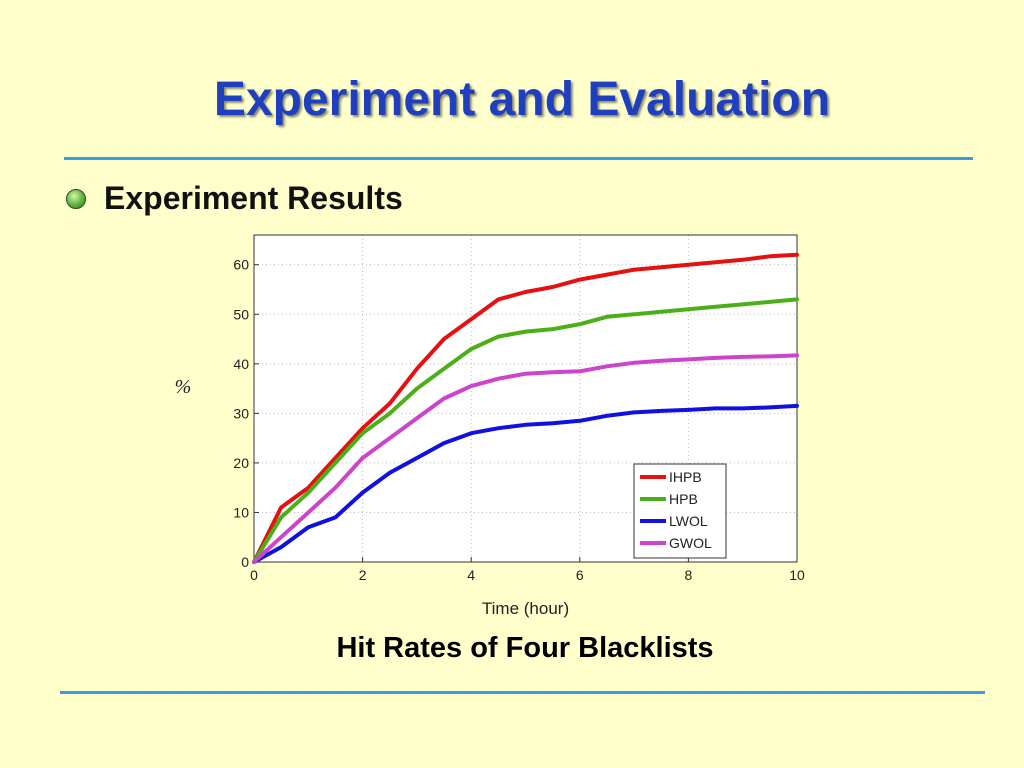 This screenshot has width=1024, height=768. Describe the element at coordinates (363, 575) in the screenshot. I see `x-tick-label: 2` at that location.